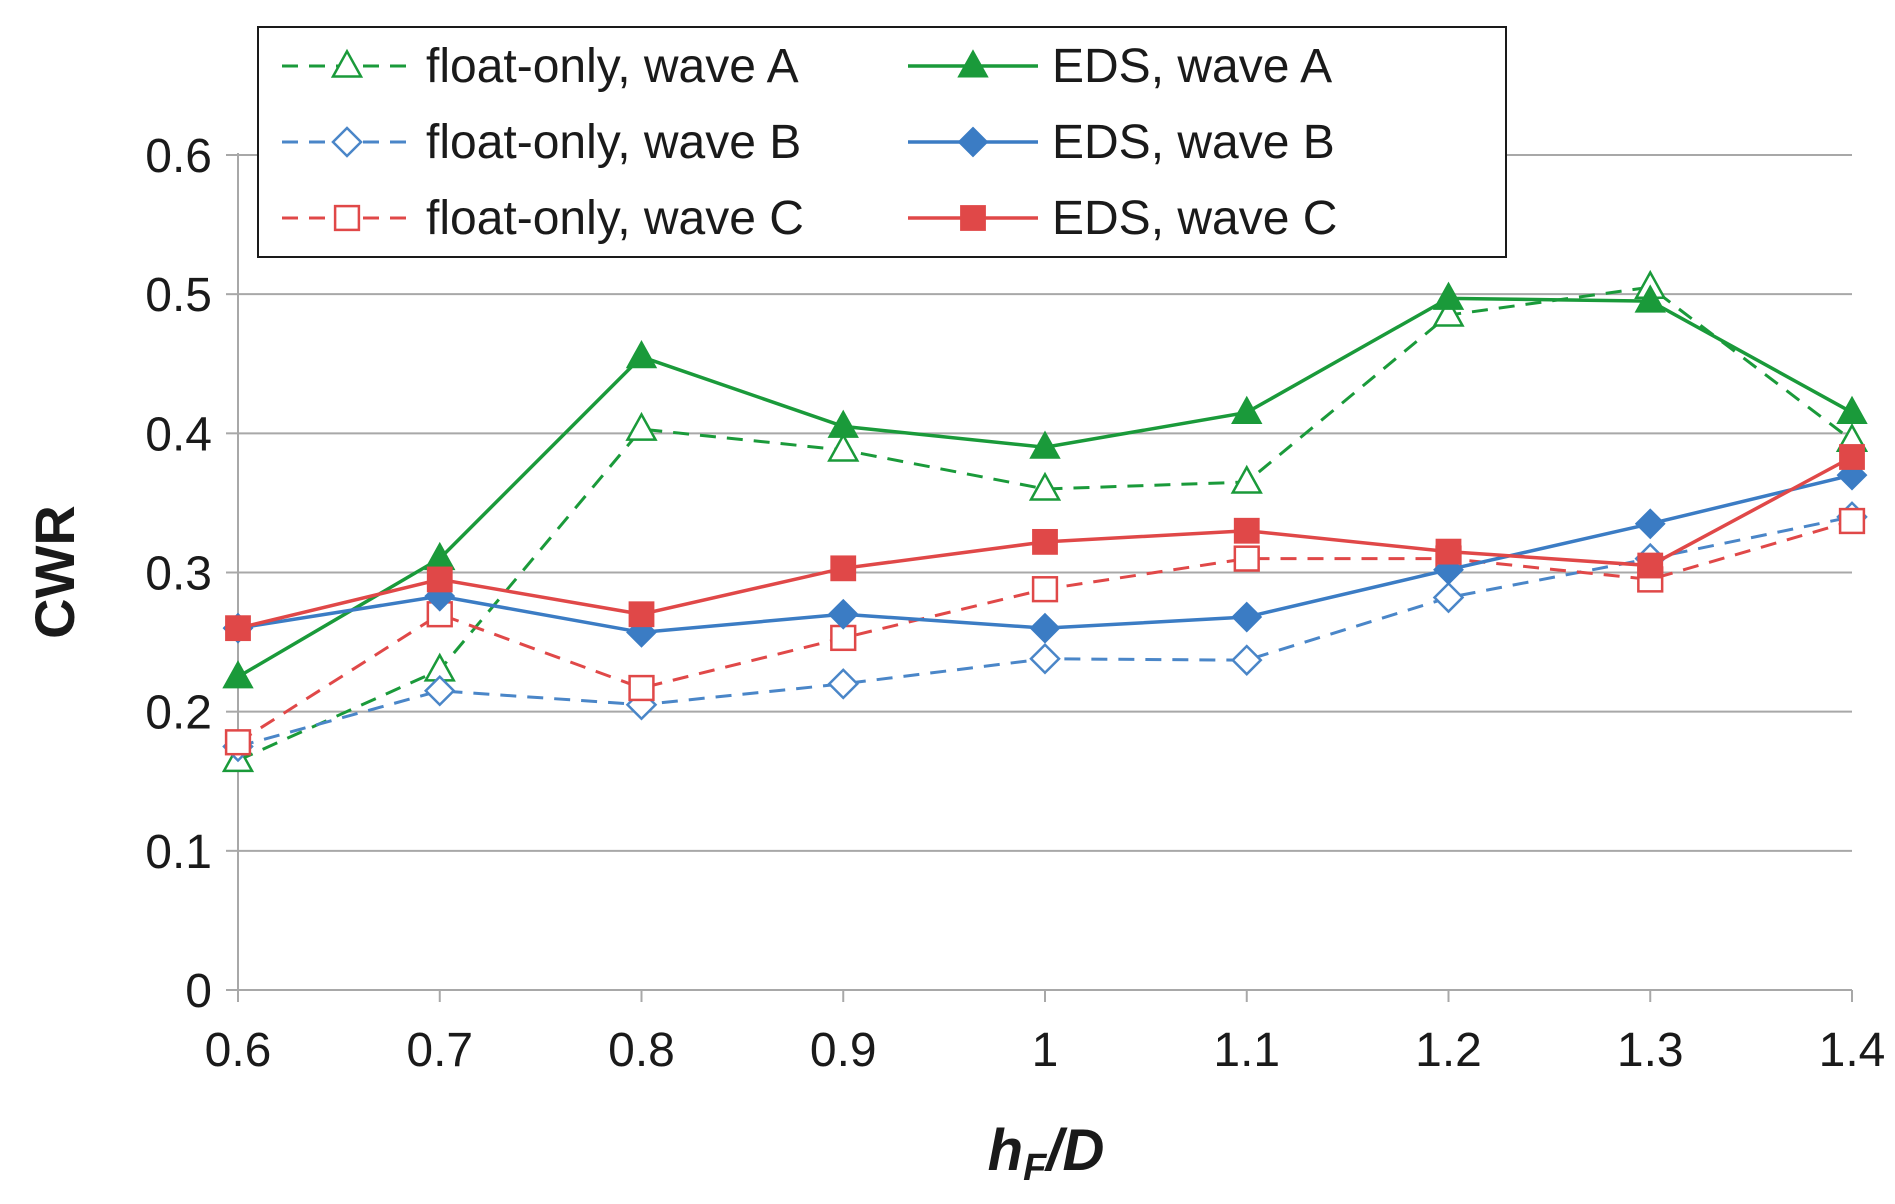  I want to click on x-axis-label: hF/D, so click(1046, 1153).